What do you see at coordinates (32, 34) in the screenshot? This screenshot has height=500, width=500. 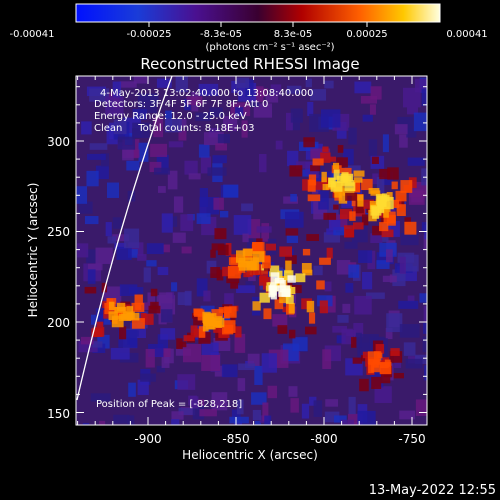 I see `colorbar-tick-label: -0.00041` at bounding box center [32, 34].